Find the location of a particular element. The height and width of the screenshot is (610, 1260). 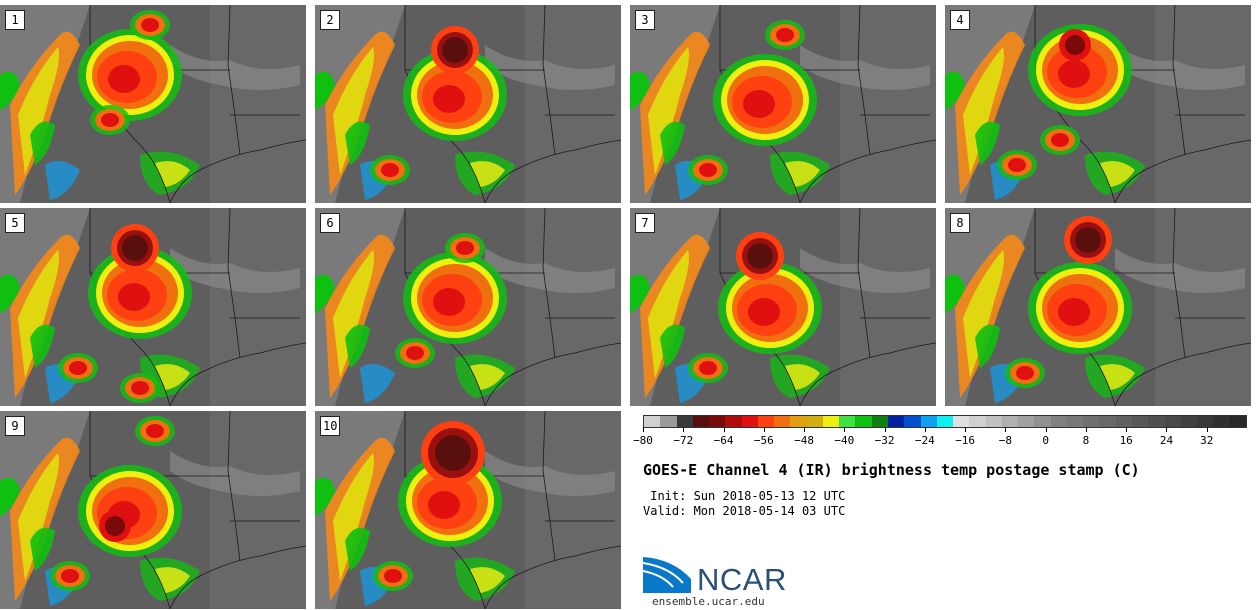

panel-label: 6 is located at coordinates (330, 223).